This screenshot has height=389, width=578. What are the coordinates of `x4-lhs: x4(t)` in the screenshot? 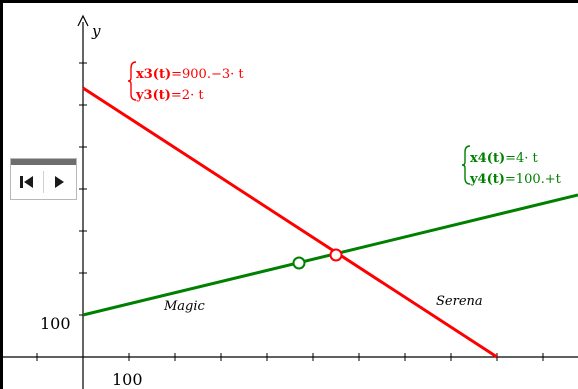 It's located at (487, 158).